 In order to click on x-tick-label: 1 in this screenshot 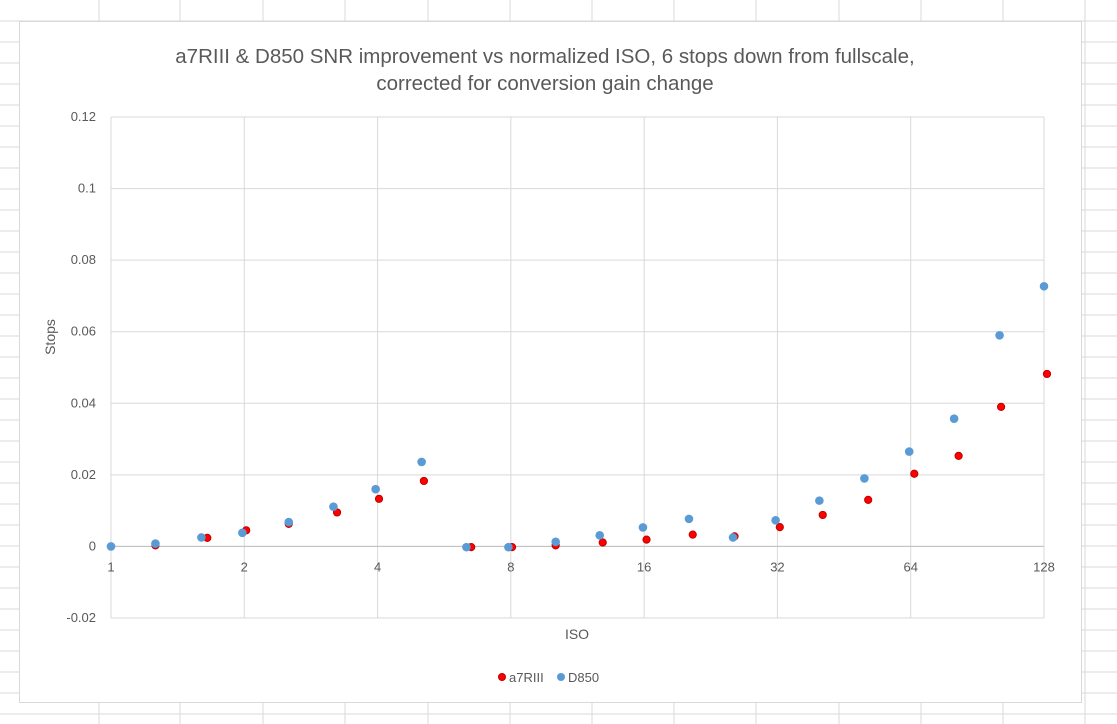, I will do `click(110, 566)`.